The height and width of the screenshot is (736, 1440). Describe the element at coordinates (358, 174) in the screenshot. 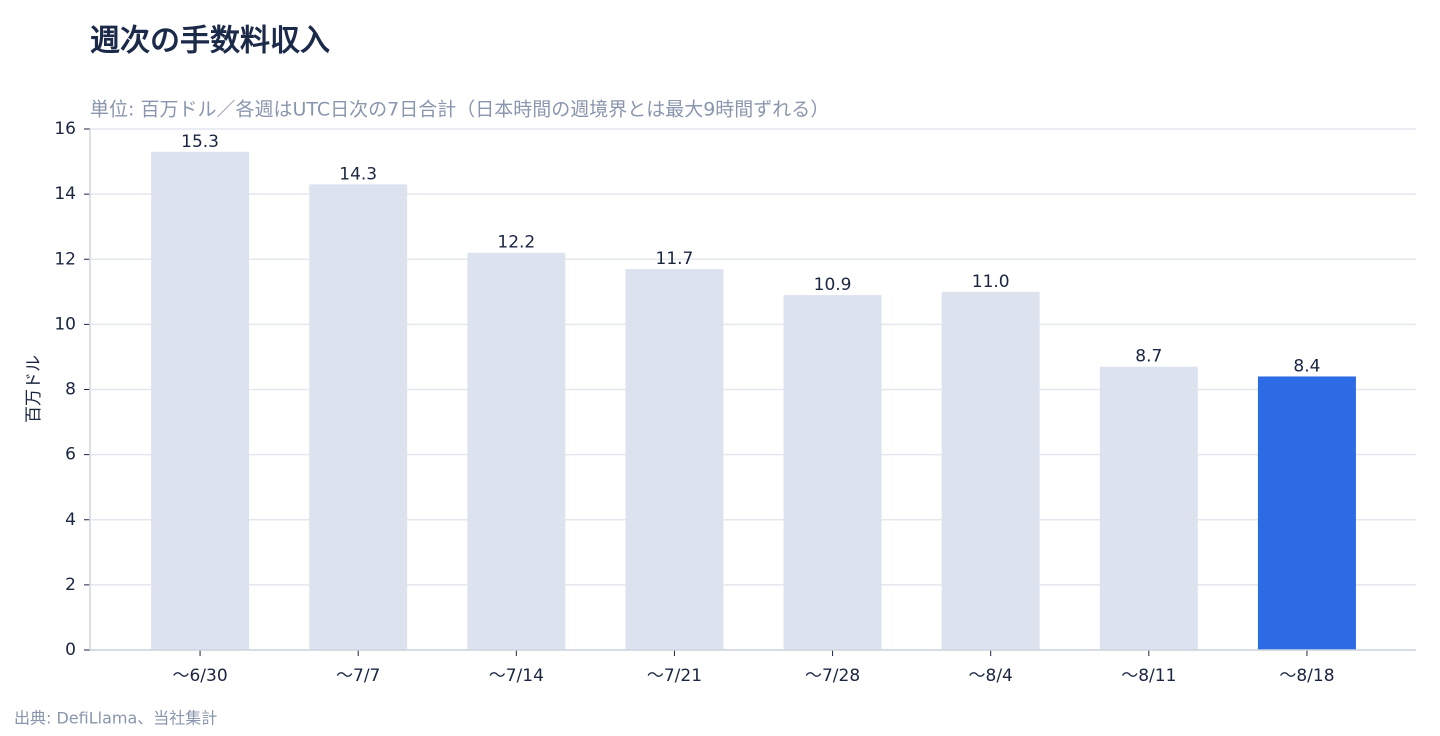

I see `value-label: 14.3` at that location.